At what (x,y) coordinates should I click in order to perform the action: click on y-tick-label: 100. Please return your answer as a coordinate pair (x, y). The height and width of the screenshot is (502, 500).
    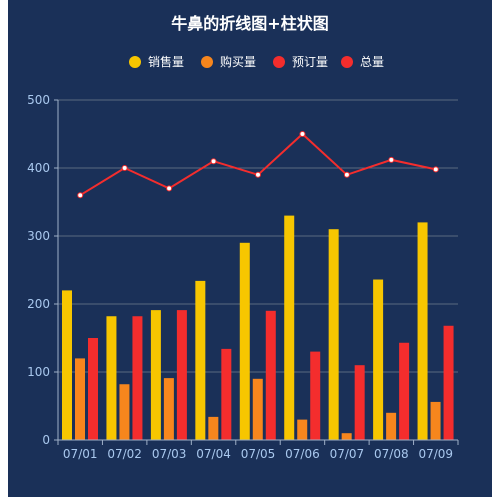
    Looking at the image, I should click on (38, 372).